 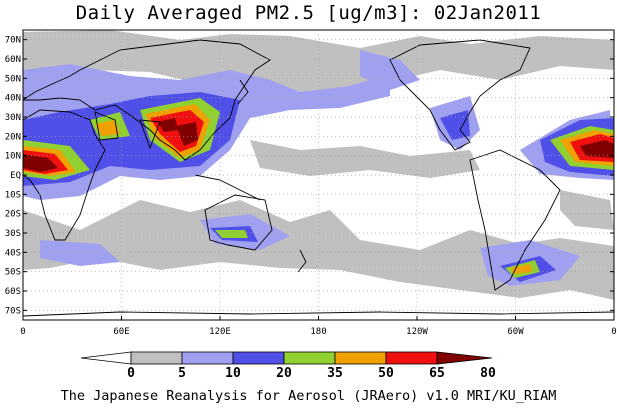 I want to click on lat-tick-label: 30N, so click(x=13, y=118).